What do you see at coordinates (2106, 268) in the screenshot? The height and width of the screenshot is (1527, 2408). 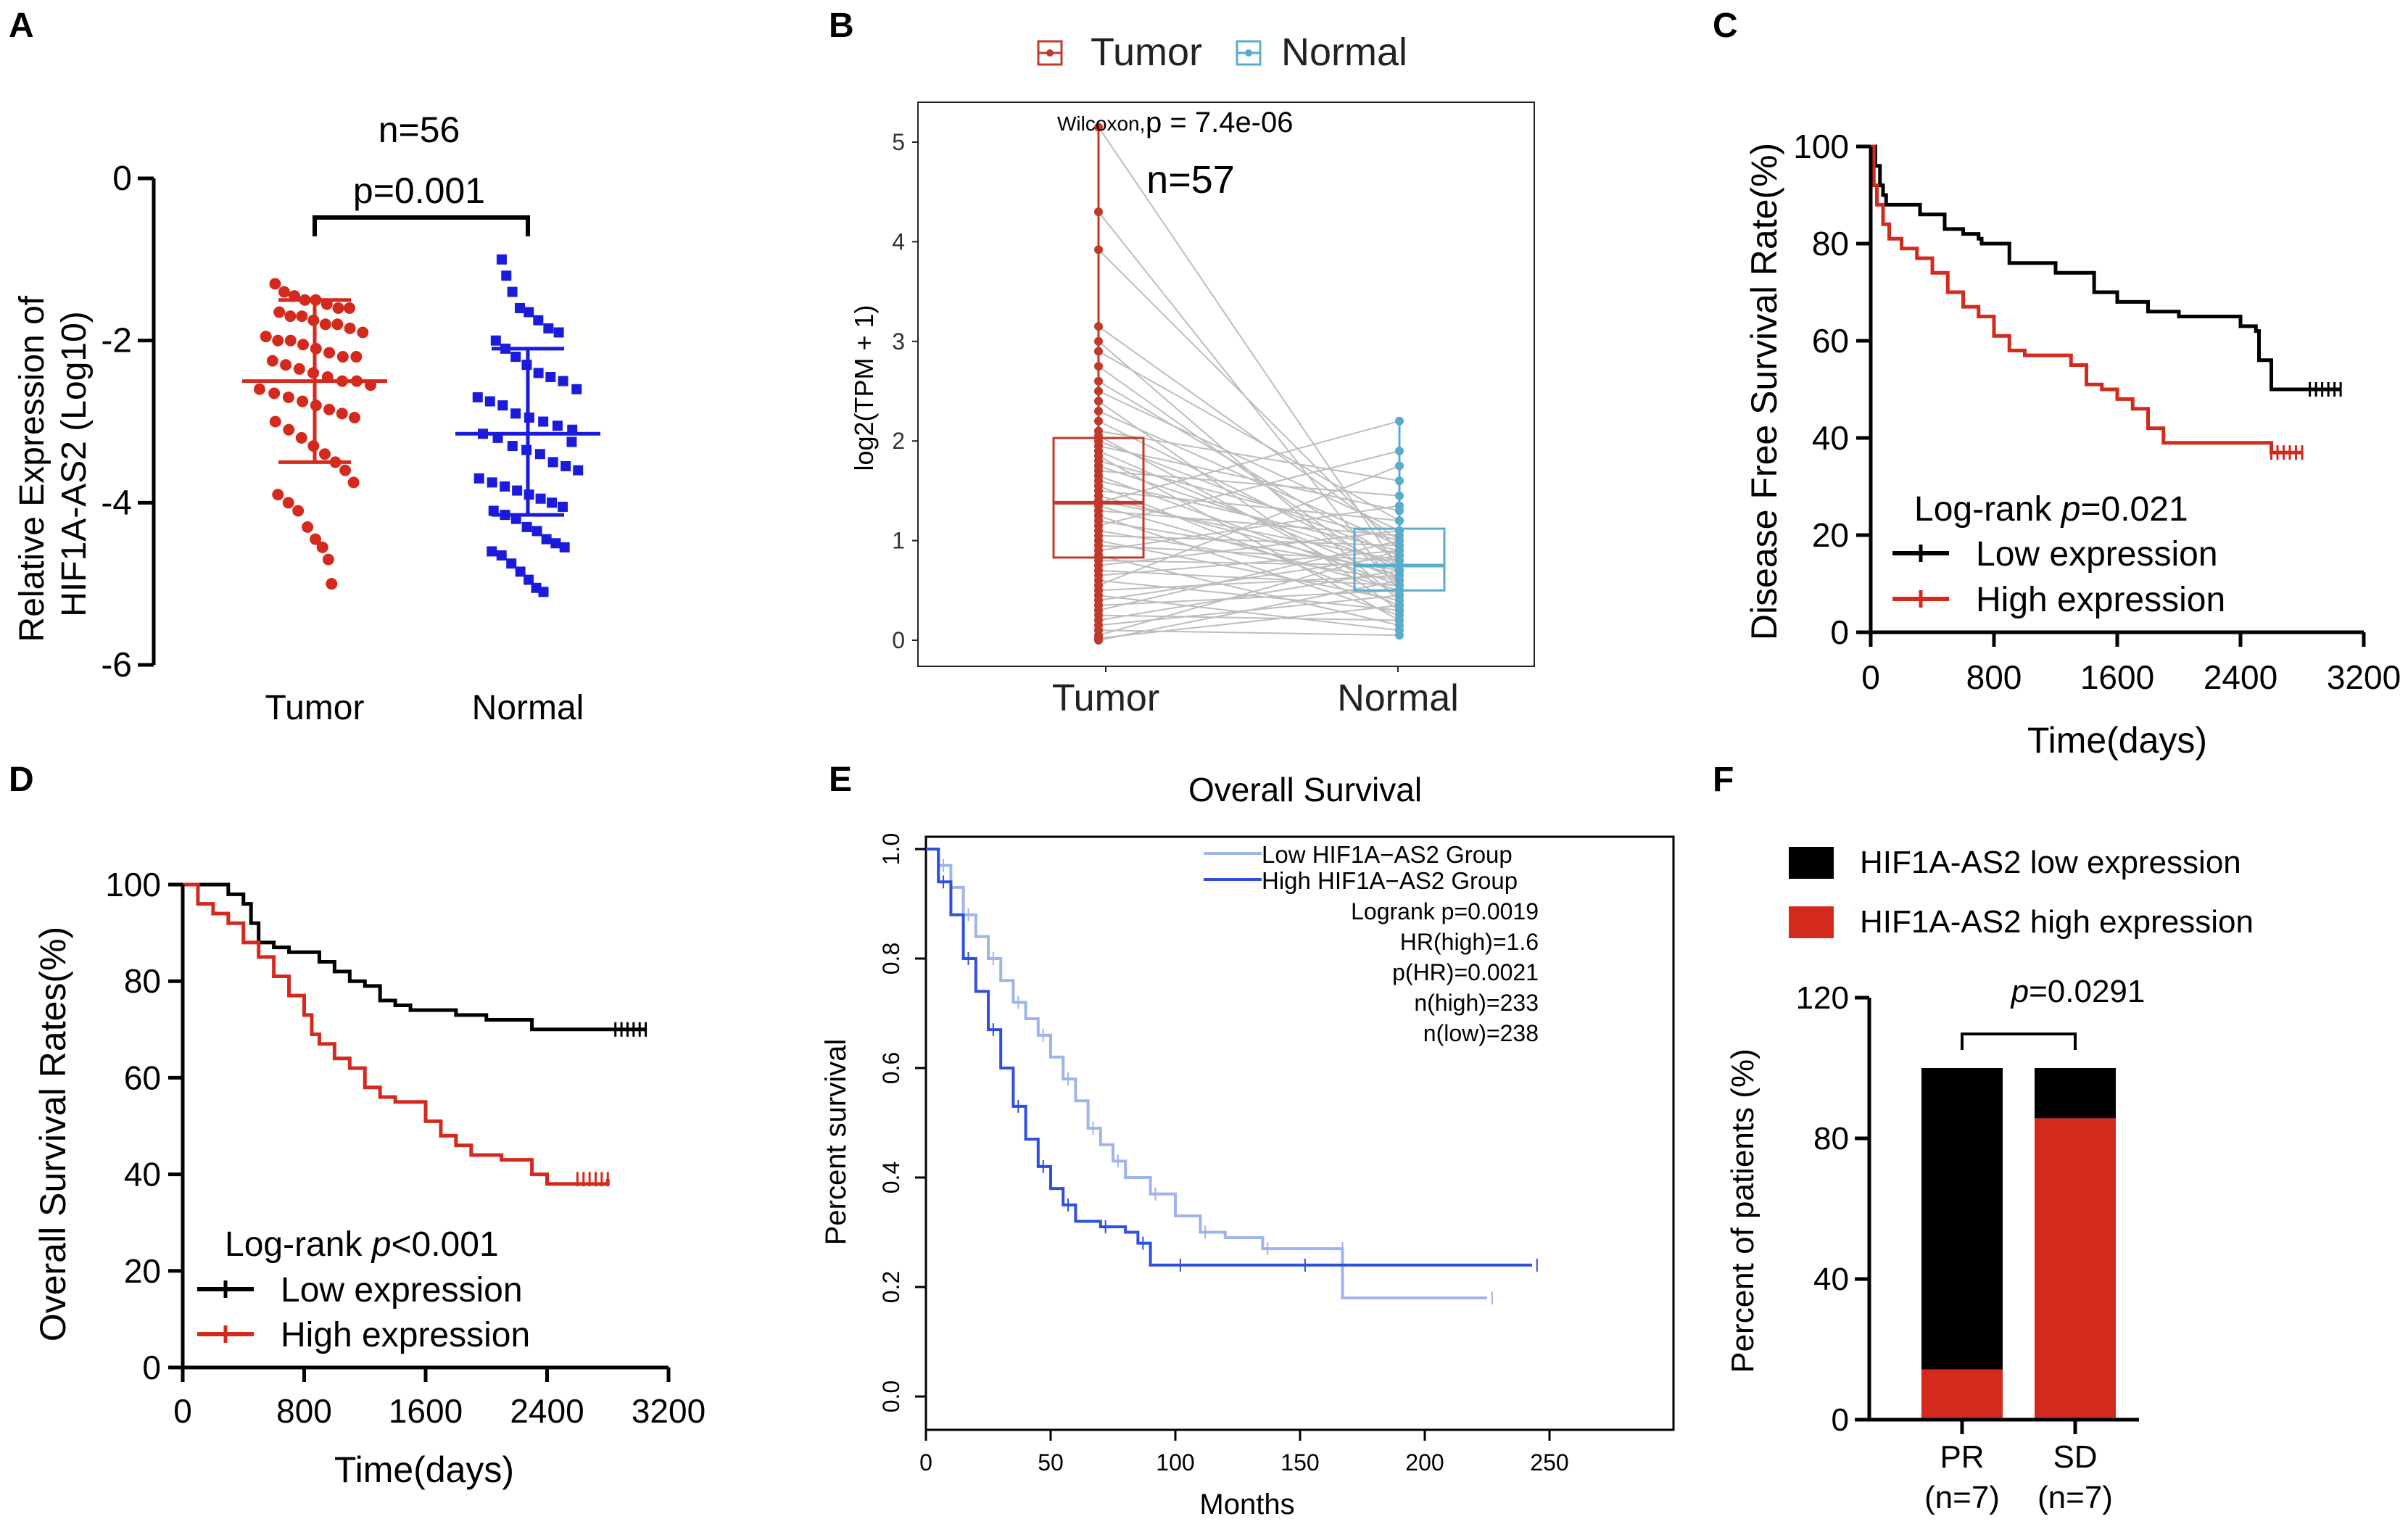 I see `survival-curve` at bounding box center [2106, 268].